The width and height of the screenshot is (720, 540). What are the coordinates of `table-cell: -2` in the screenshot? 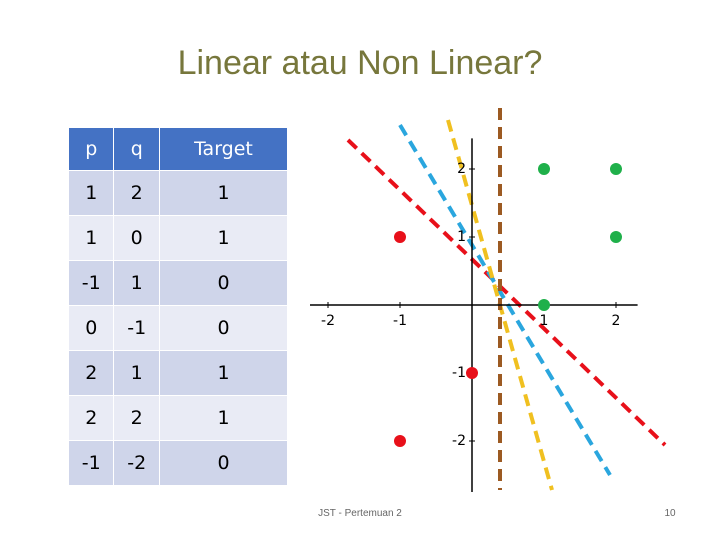 It's located at (136, 463).